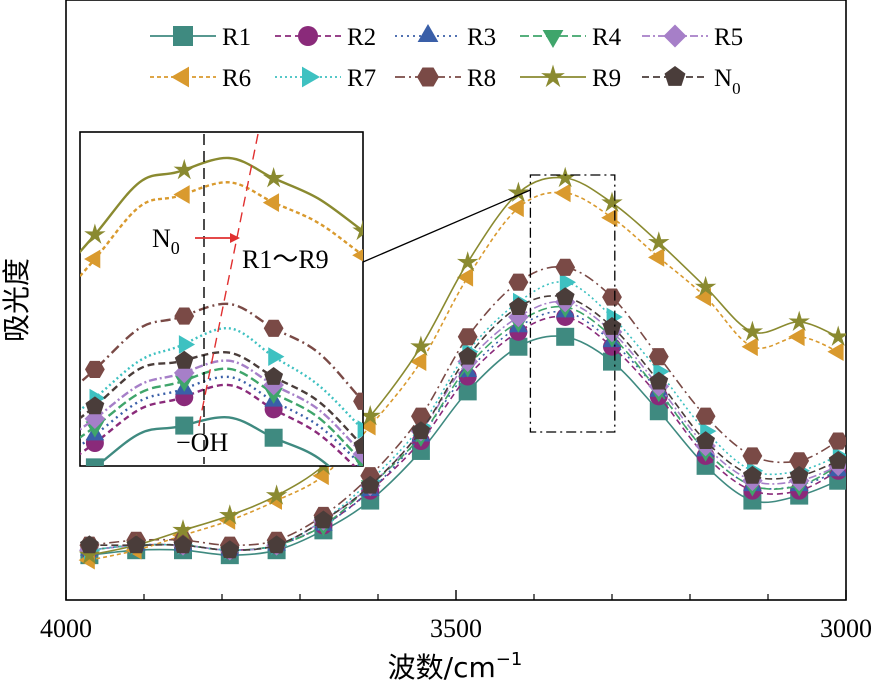  Describe the element at coordinates (446, 226) in the screenshot. I see `zoom-connector-line` at that location.